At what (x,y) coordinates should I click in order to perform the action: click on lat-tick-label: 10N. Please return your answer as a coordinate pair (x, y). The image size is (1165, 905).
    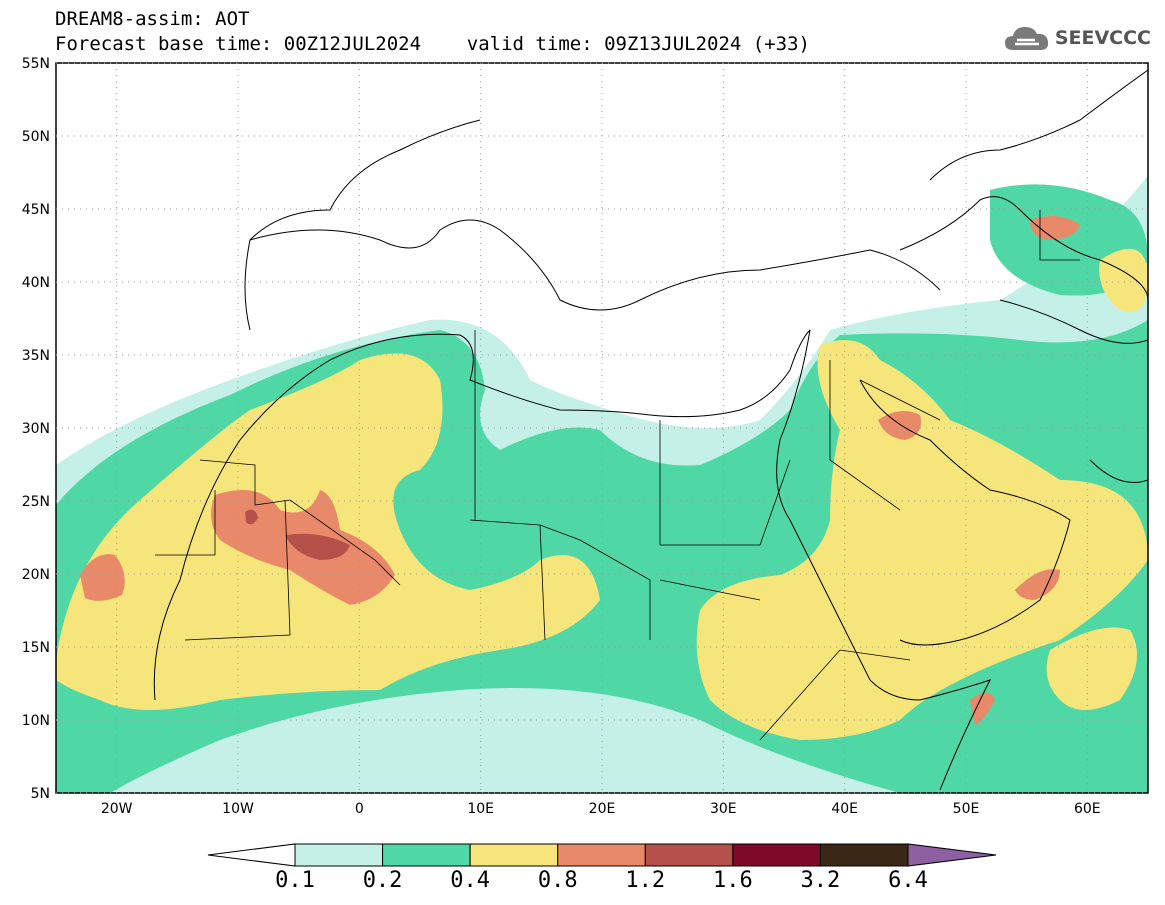
    Looking at the image, I should click on (36, 721).